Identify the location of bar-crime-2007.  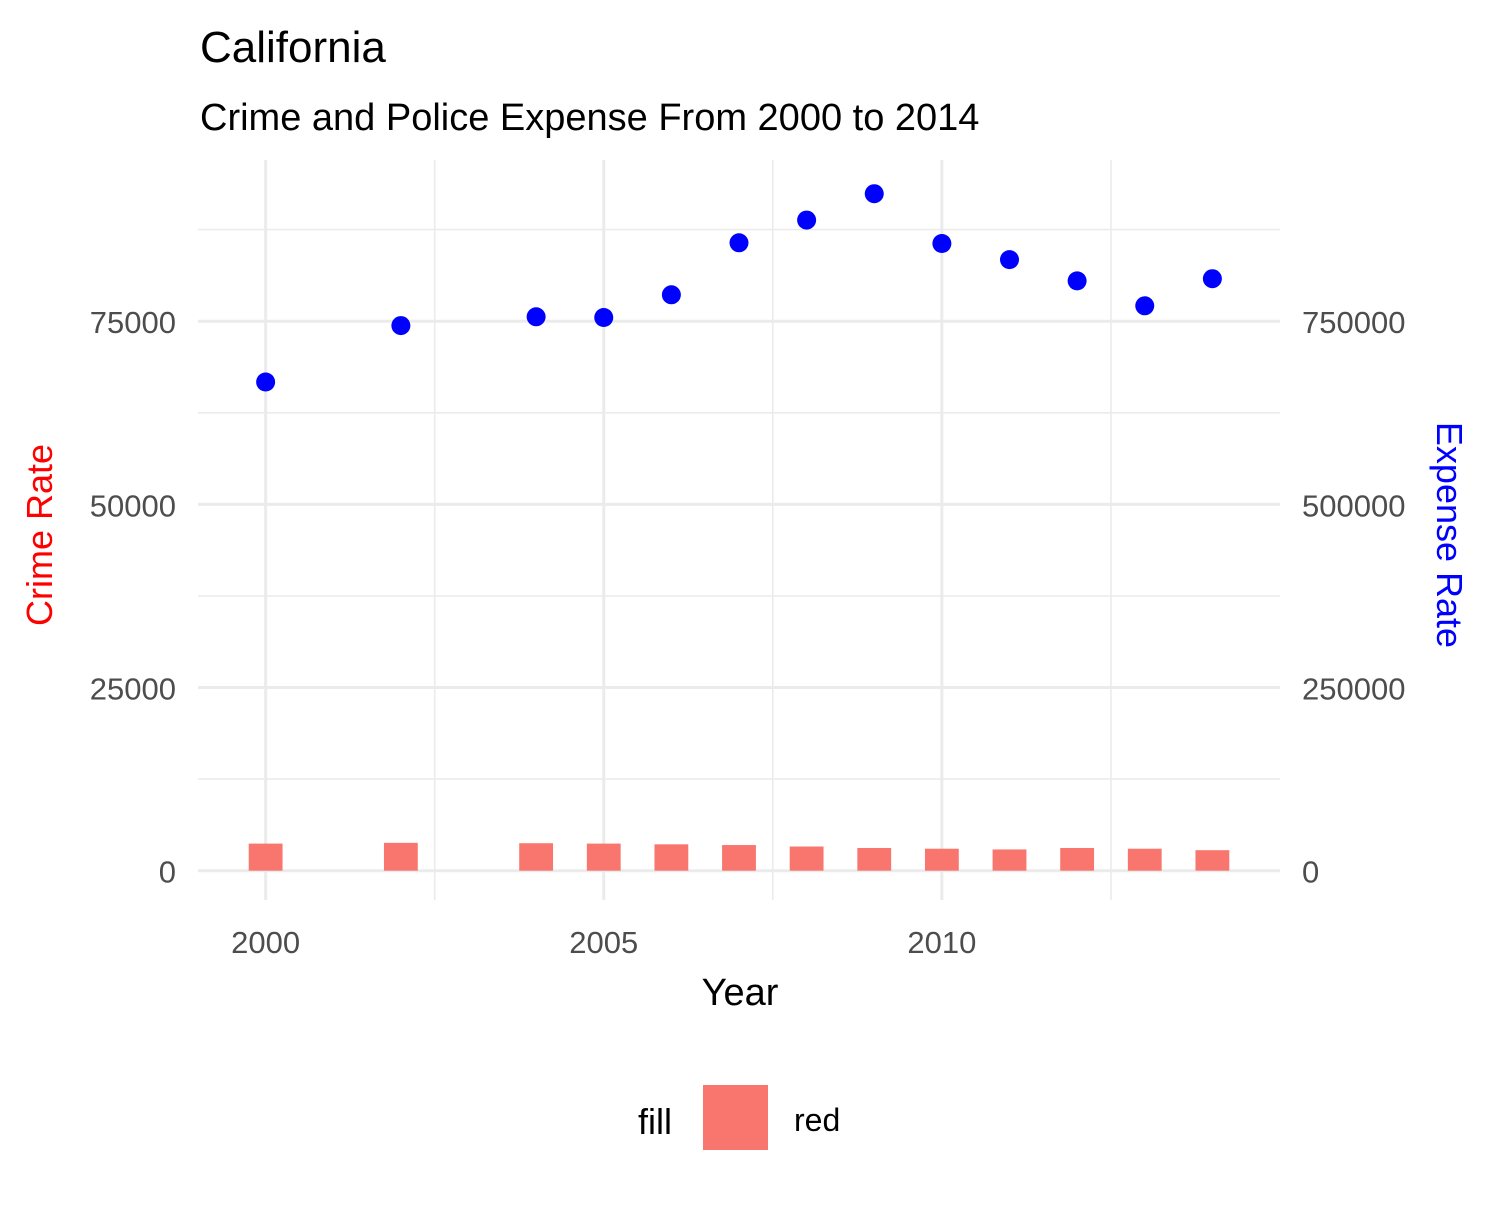
(739, 858).